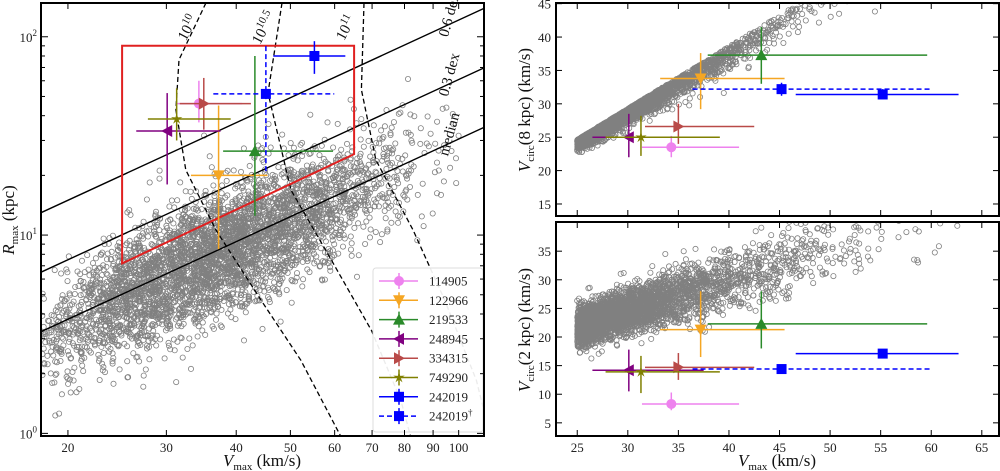 The height and width of the screenshot is (471, 1000). I want to click on legend-name: 114905, so click(448, 281).